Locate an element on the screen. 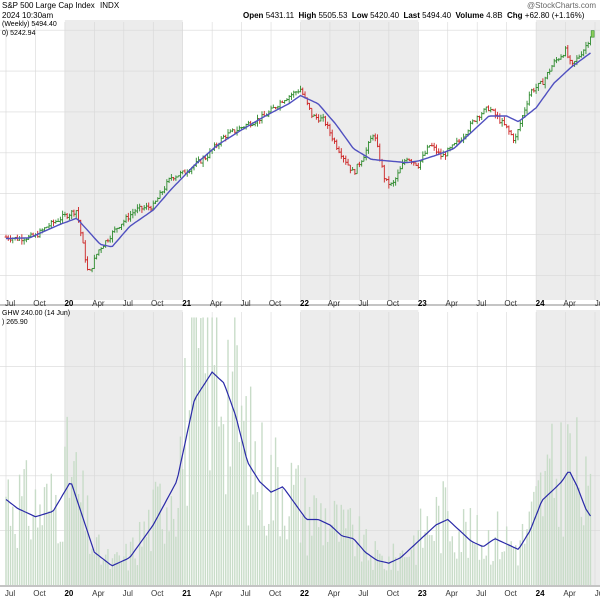 Image resolution: width=600 pixels, height=605 pixels. x-tick-label-bottom-2: 20 is located at coordinates (68, 593).